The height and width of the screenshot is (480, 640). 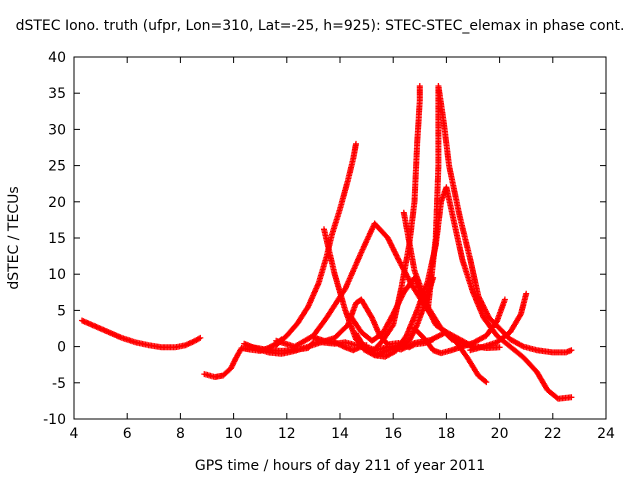 What do you see at coordinates (340, 434) in the screenshot?
I see `x-tick-label: 14` at bounding box center [340, 434].